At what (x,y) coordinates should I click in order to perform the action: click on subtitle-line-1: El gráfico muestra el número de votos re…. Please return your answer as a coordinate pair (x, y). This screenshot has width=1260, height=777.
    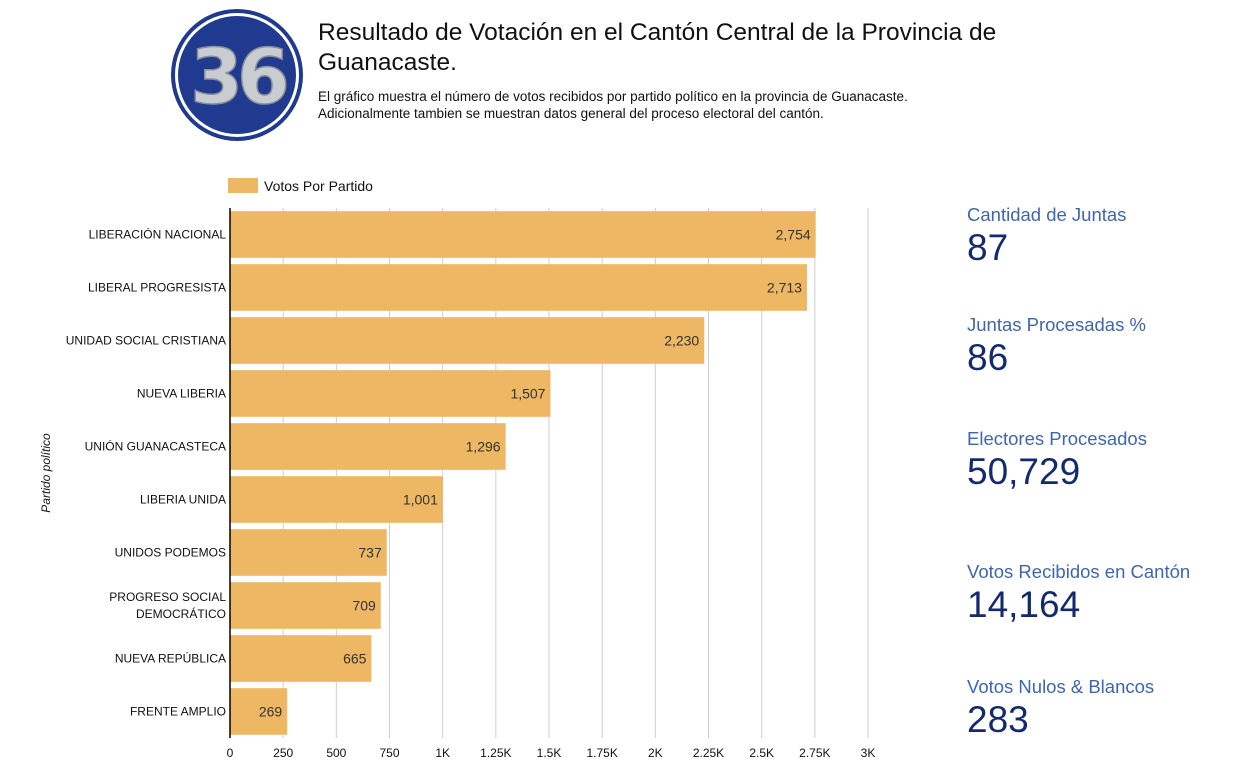
    Looking at the image, I should click on (613, 96).